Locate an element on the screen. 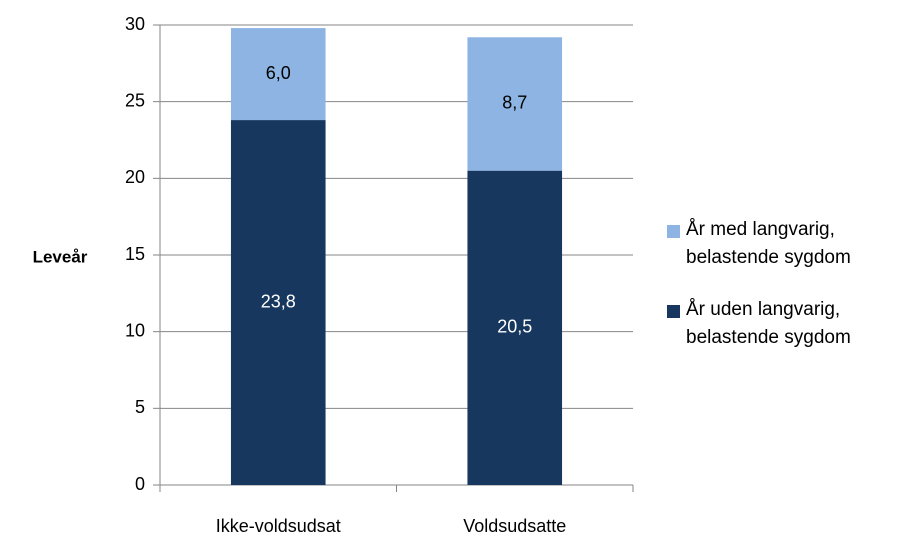 The image size is (905, 540). y-axis-label: Leveår is located at coordinates (60, 256).